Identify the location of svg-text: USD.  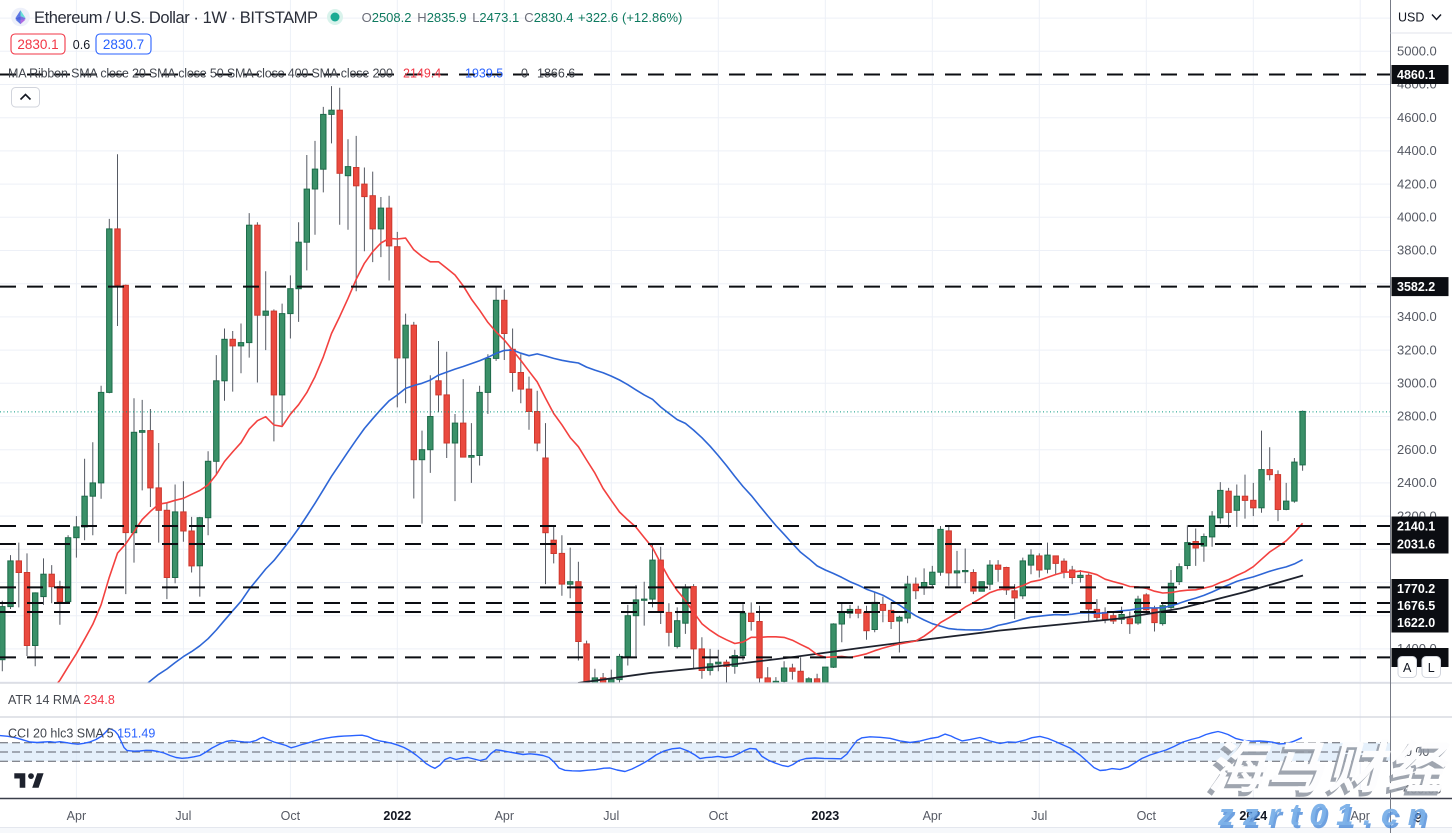
(1411, 18).